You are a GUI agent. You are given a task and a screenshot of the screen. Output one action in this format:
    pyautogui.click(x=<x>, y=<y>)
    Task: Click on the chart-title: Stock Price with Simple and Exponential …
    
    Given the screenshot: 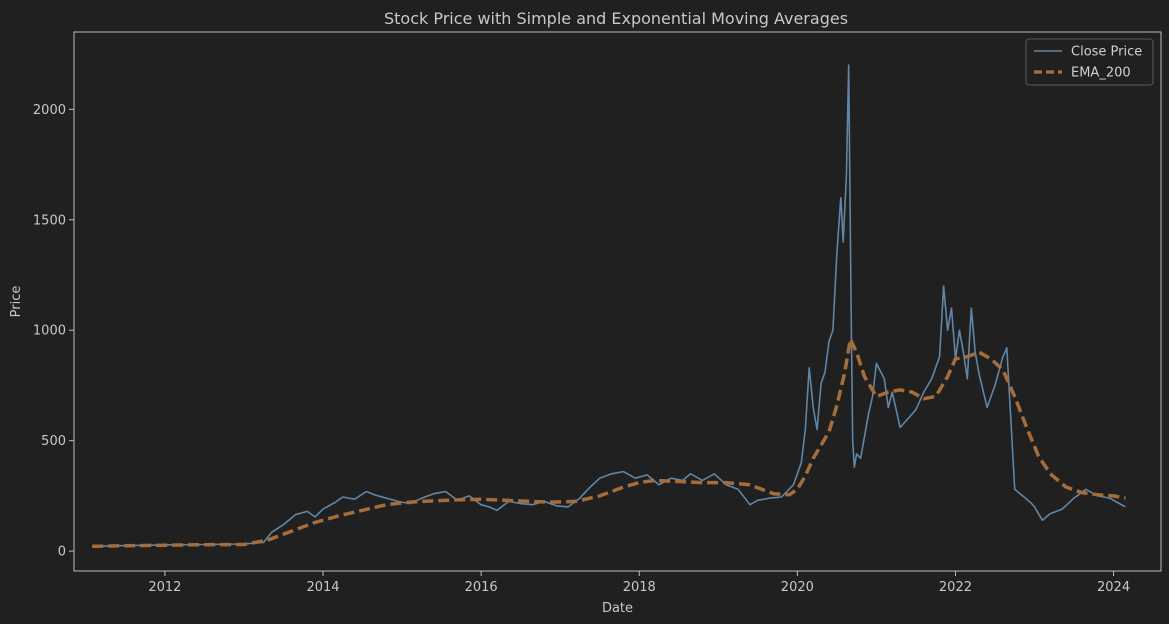 What is the action you would take?
    pyautogui.click(x=616, y=18)
    